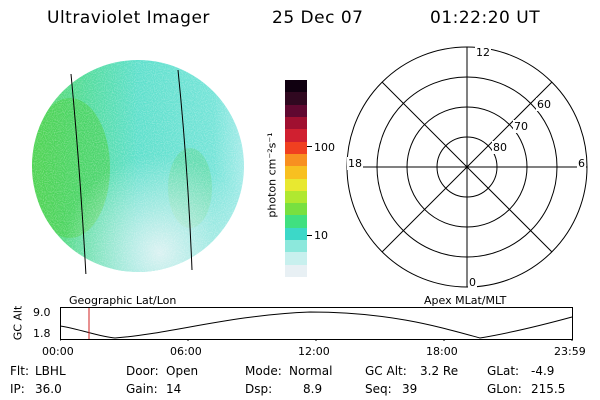 The image size is (600, 400). What do you see at coordinates (78, 173) in the screenshot?
I see `longitude-line-left` at bounding box center [78, 173].